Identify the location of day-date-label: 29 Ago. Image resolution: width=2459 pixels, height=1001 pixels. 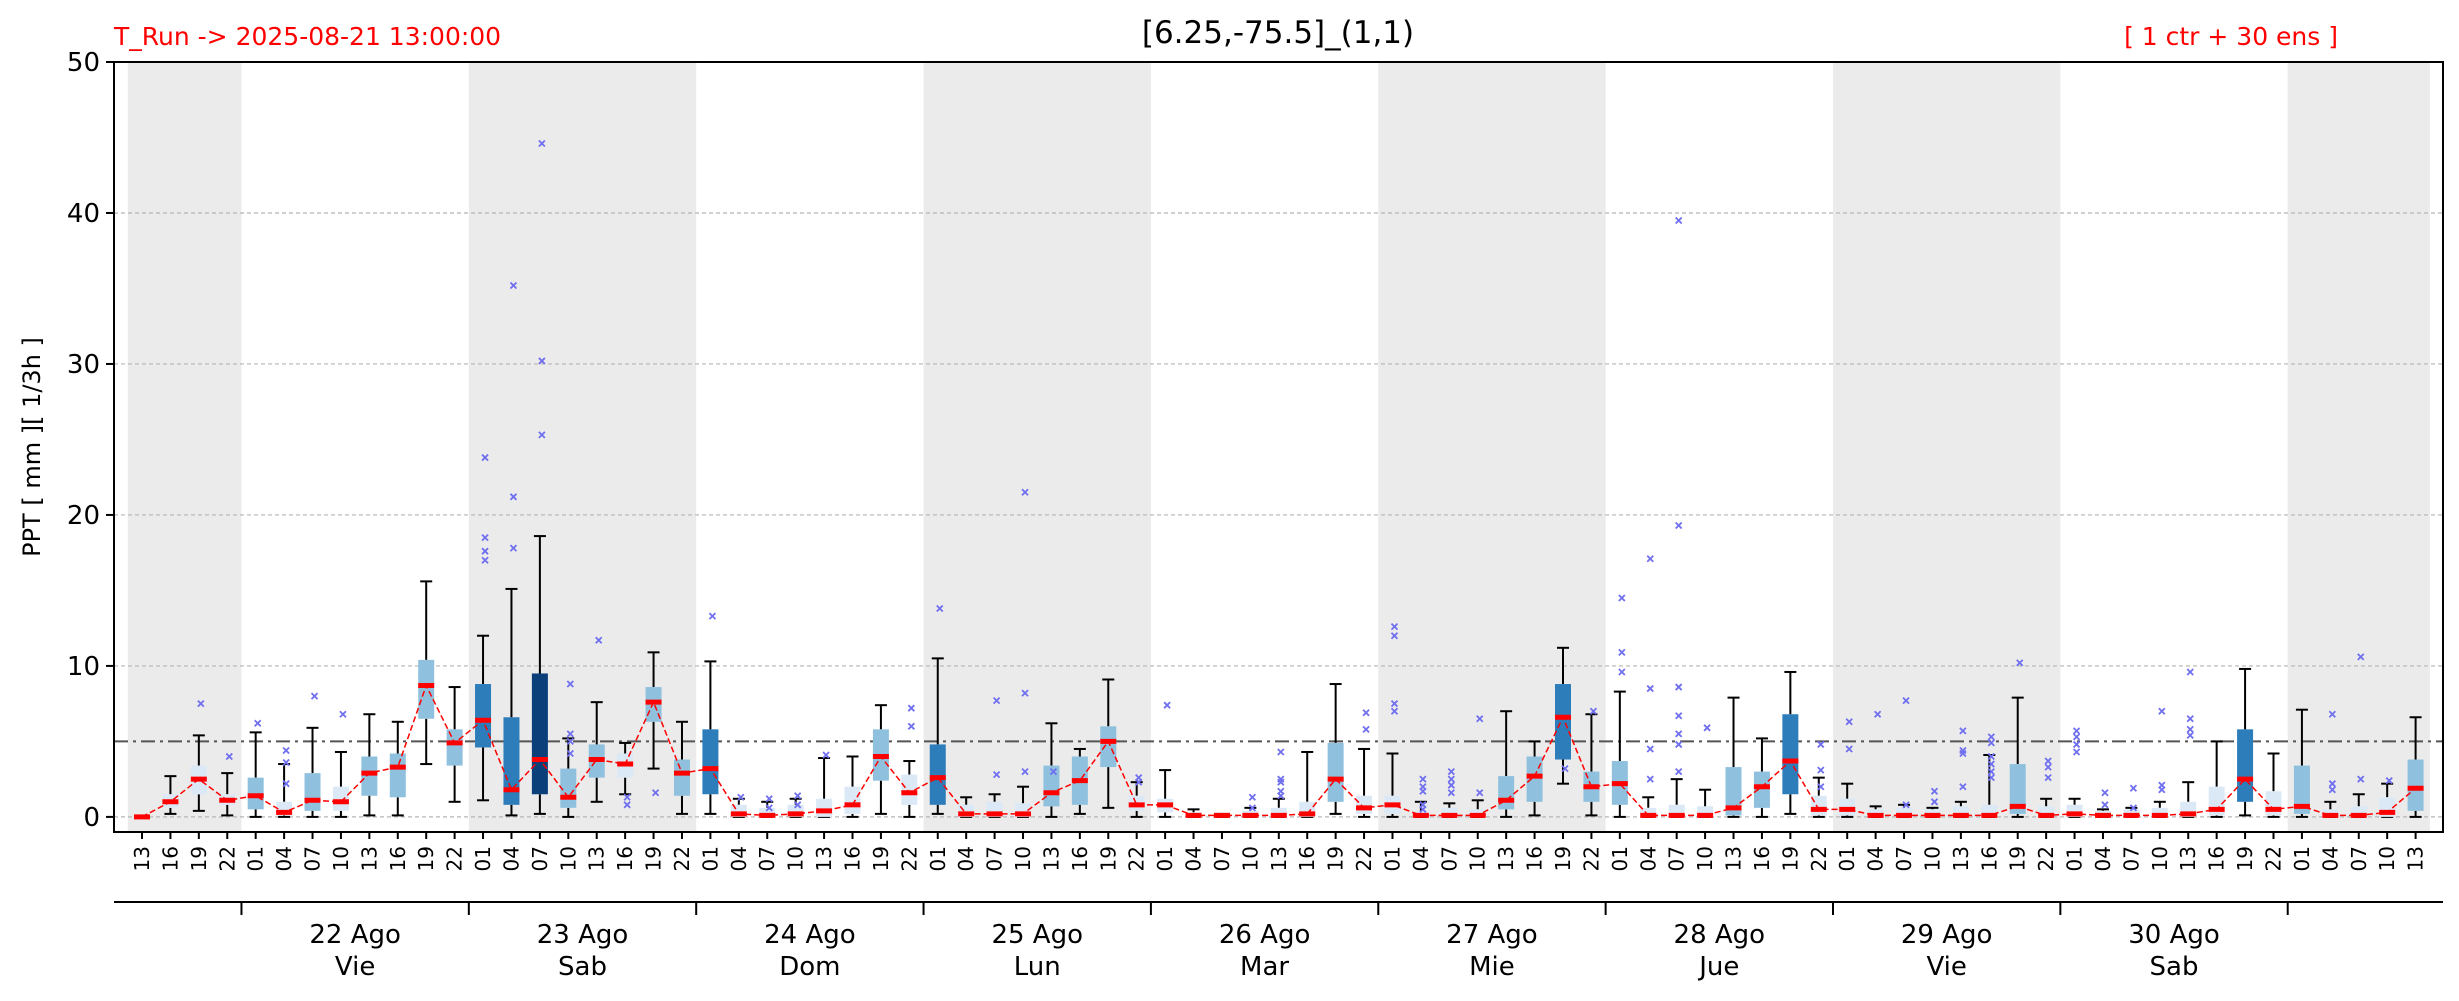
(1947, 935).